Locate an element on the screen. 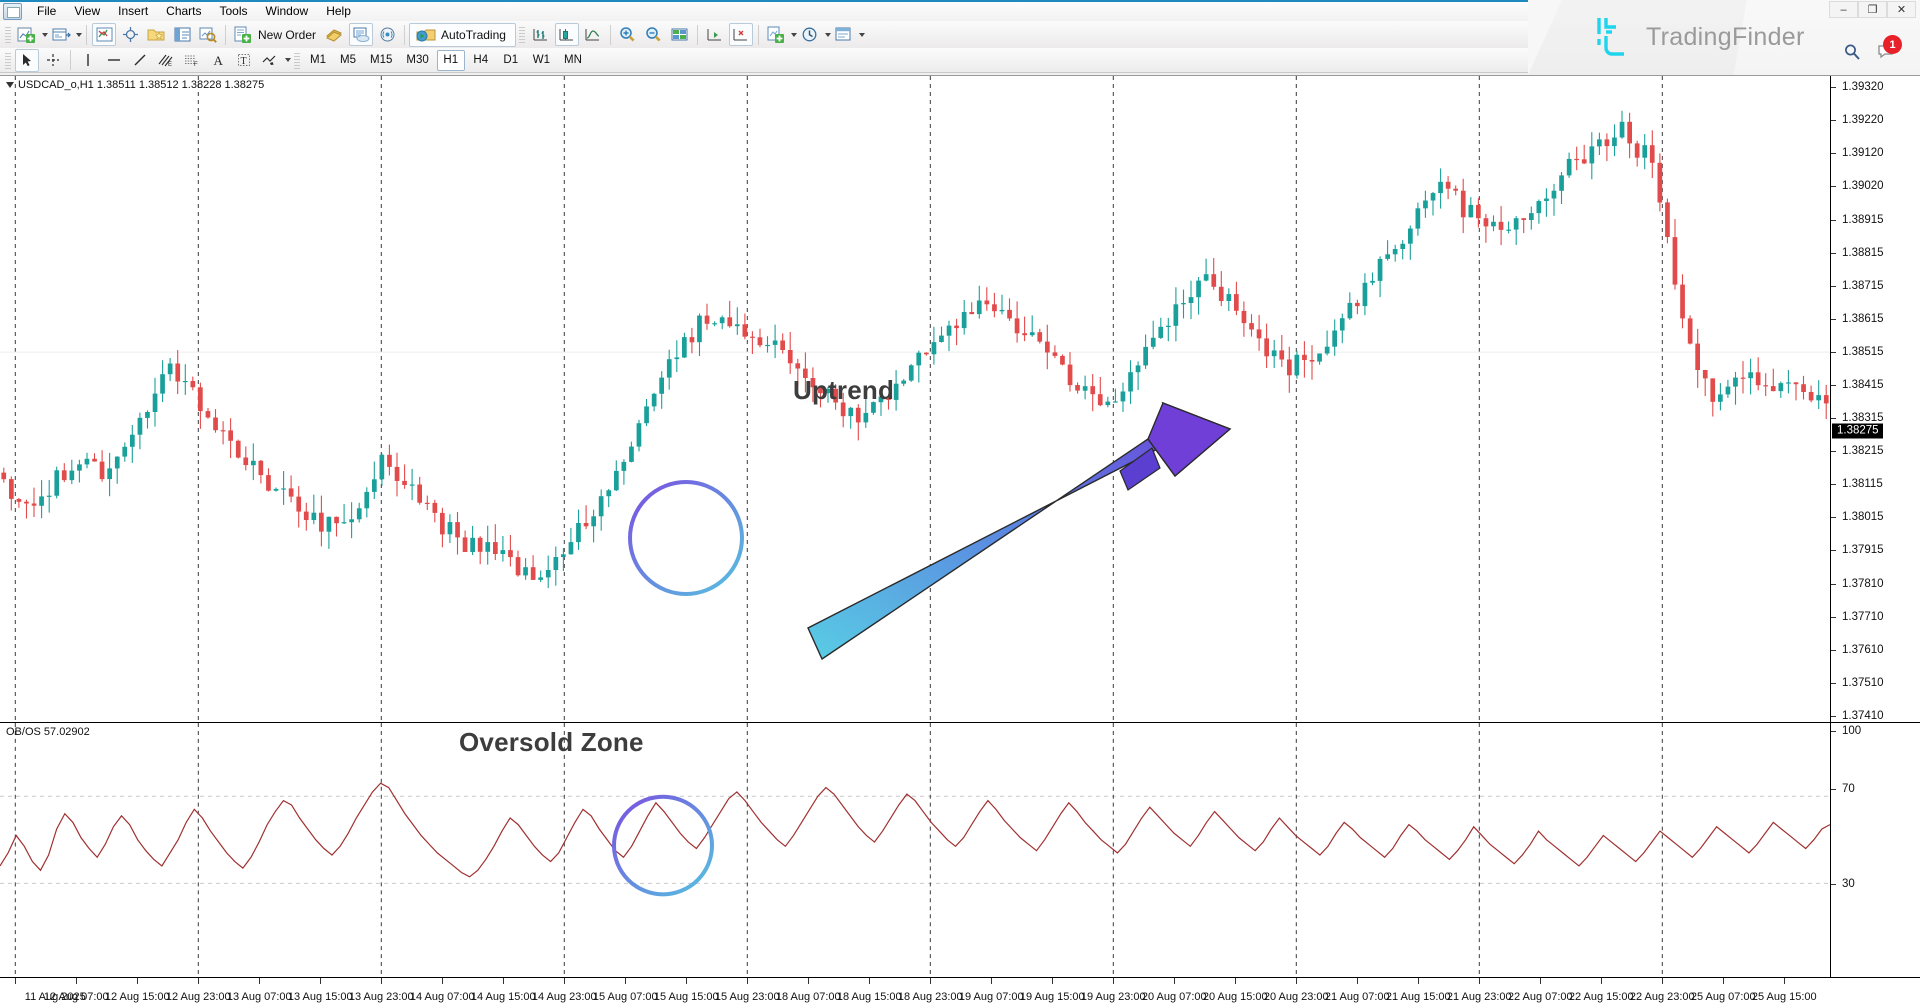 This screenshot has width=1920, height=1005. timeframe-h1: H1 is located at coordinates (450, 60).